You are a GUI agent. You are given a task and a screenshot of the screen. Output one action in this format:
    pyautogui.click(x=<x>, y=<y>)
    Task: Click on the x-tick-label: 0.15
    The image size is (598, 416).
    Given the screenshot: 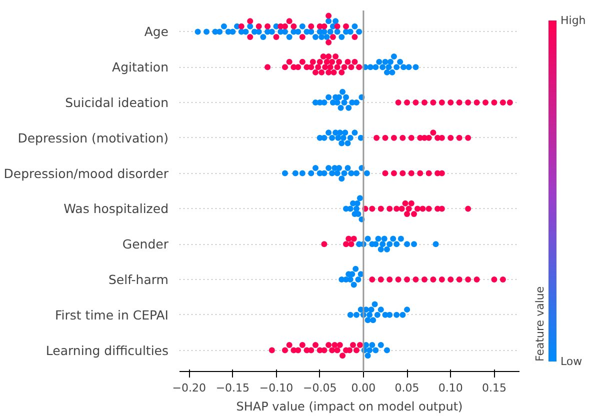 What is the action you would take?
    pyautogui.click(x=494, y=388)
    